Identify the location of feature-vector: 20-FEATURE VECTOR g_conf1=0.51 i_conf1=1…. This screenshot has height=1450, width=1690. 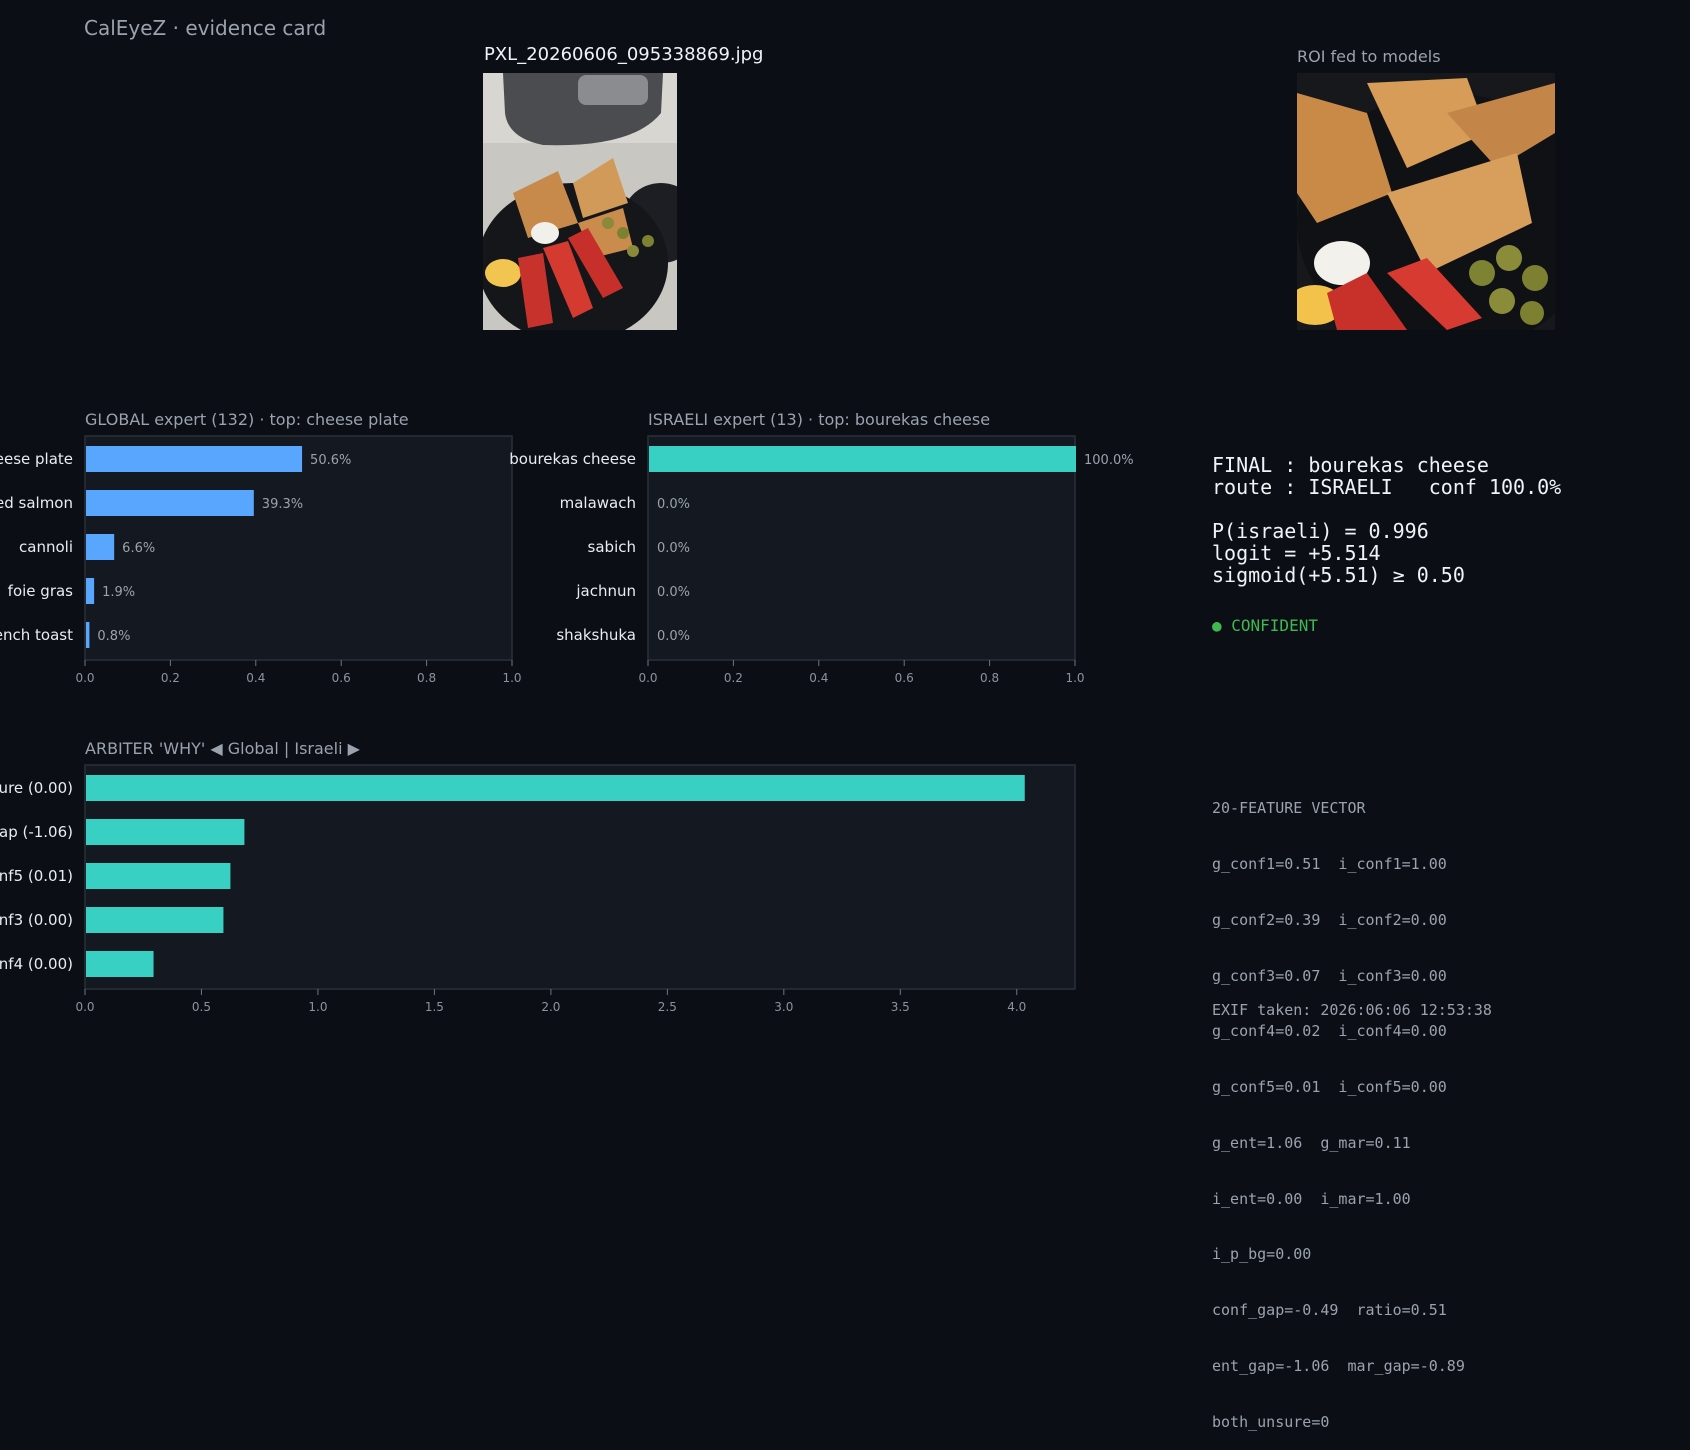
(1338, 1106).